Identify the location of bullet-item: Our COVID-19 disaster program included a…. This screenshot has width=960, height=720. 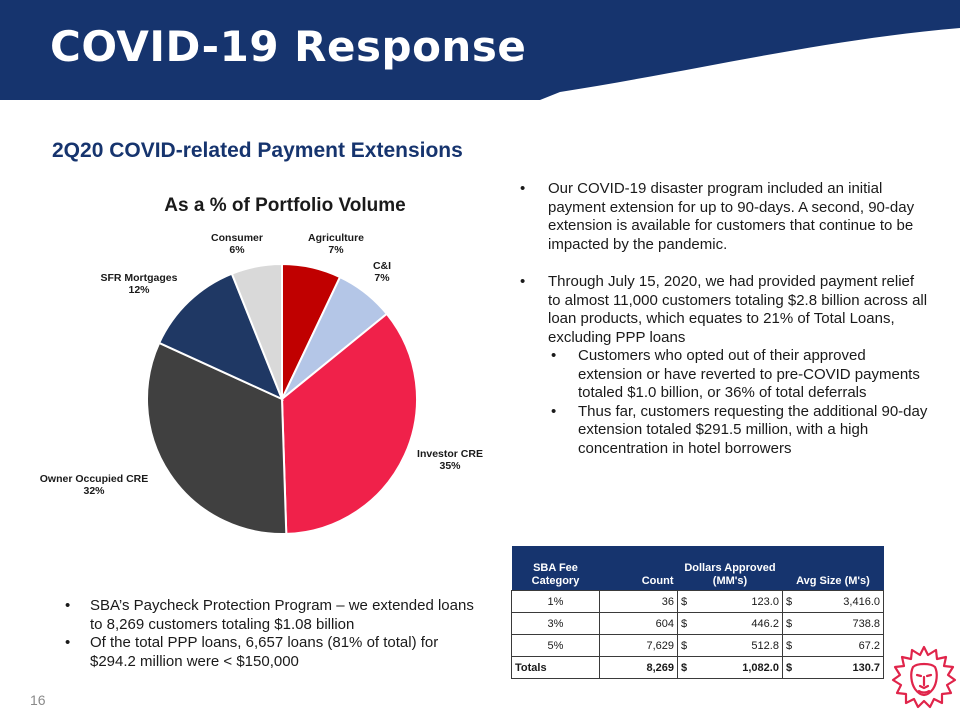
(723, 217).